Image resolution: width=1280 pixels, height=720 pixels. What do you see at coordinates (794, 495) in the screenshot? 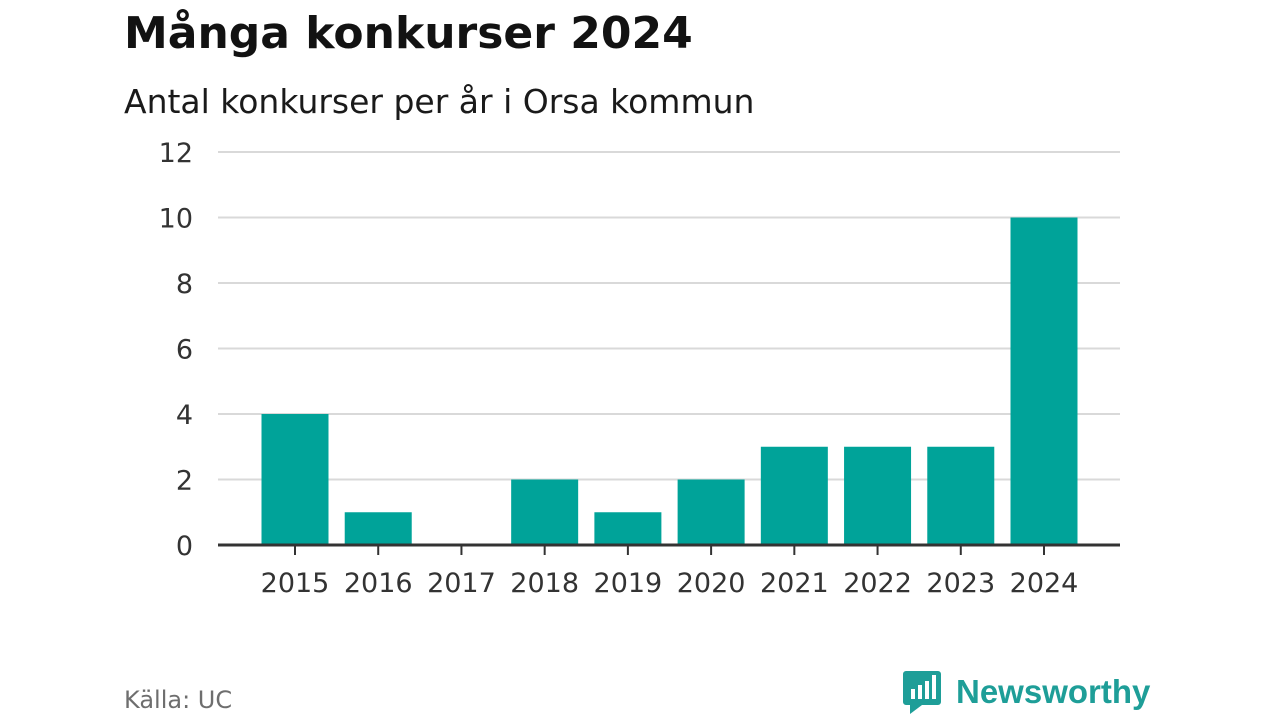
I see `bar-2021` at bounding box center [794, 495].